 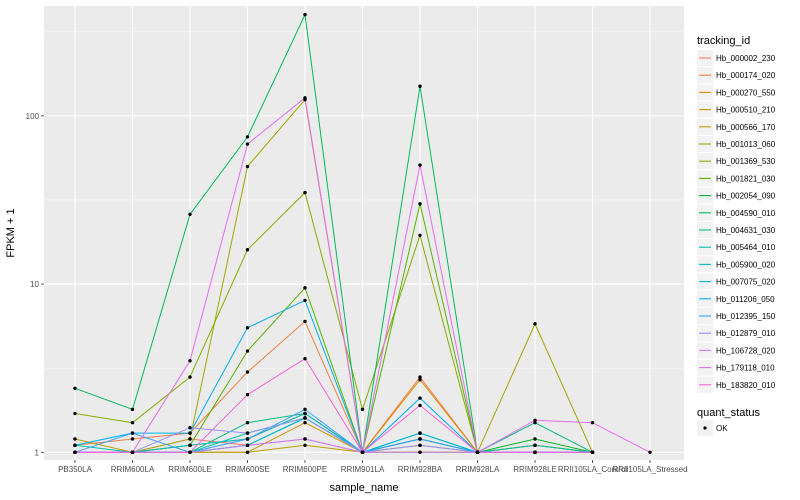 What do you see at coordinates (746, 75) in the screenshot?
I see `legend-label: Hb_000174_020` at bounding box center [746, 75].